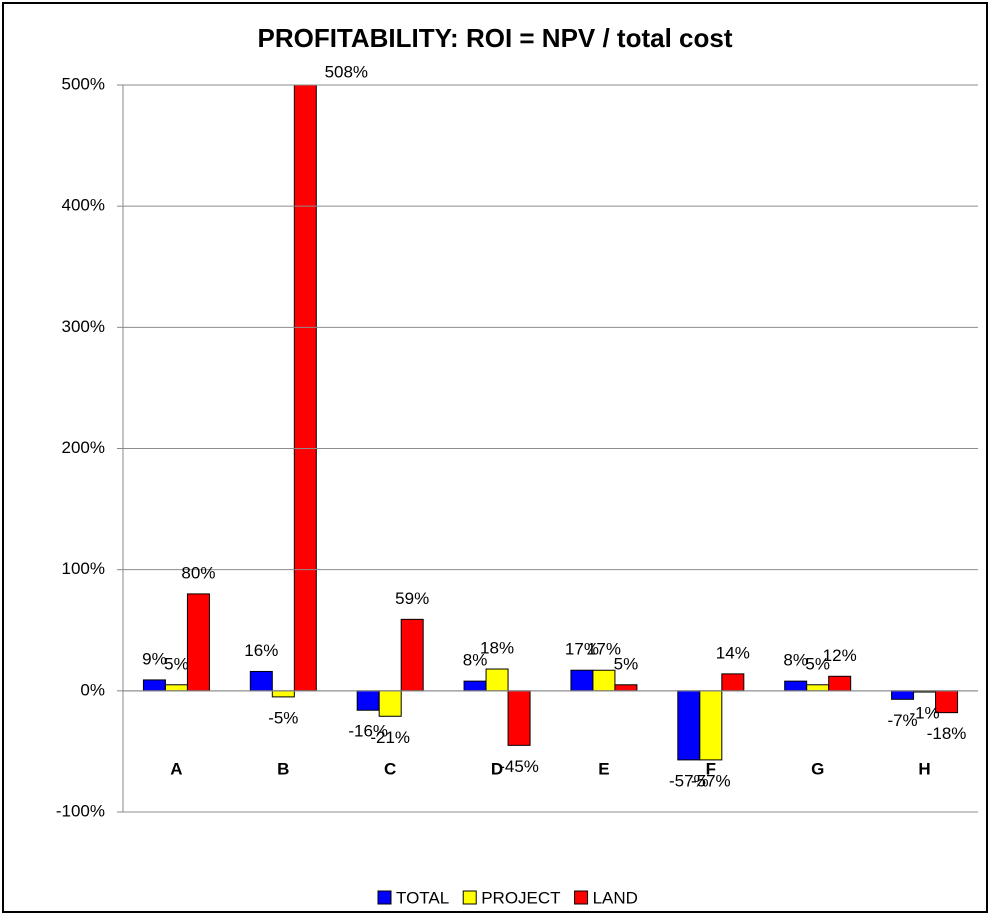 The height and width of the screenshot is (915, 990). I want to click on chart-title: PROFITABILITY: ROI = NPV / total cost, so click(494, 38).